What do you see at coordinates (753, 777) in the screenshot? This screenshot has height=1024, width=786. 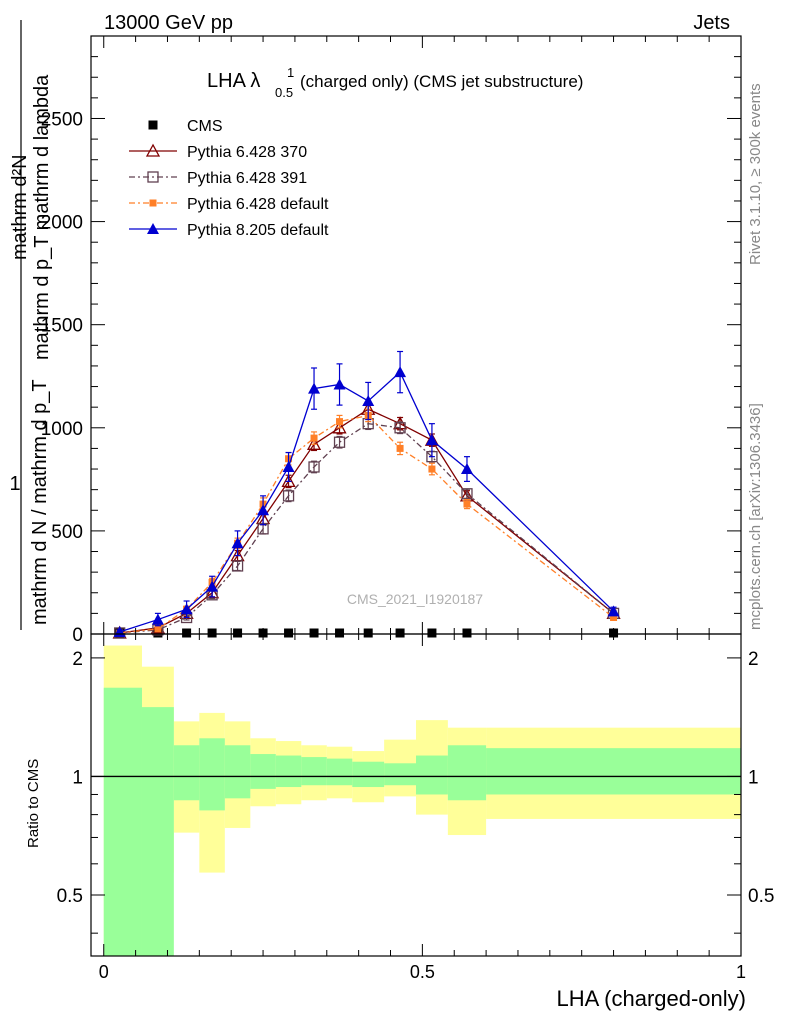 I see `ratio-y-tick-label-right: 1` at bounding box center [753, 777].